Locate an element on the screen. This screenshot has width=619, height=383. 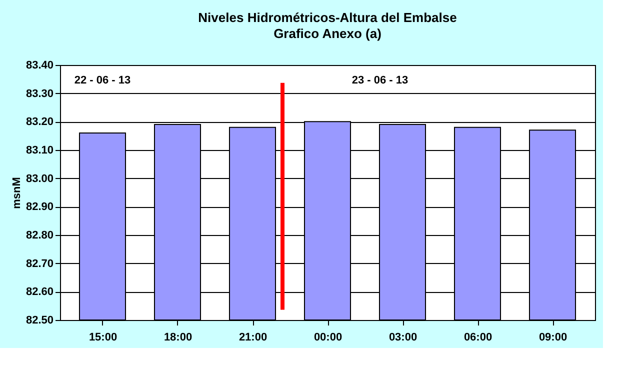
x-tick-label: 21:00 is located at coordinates (253, 338).